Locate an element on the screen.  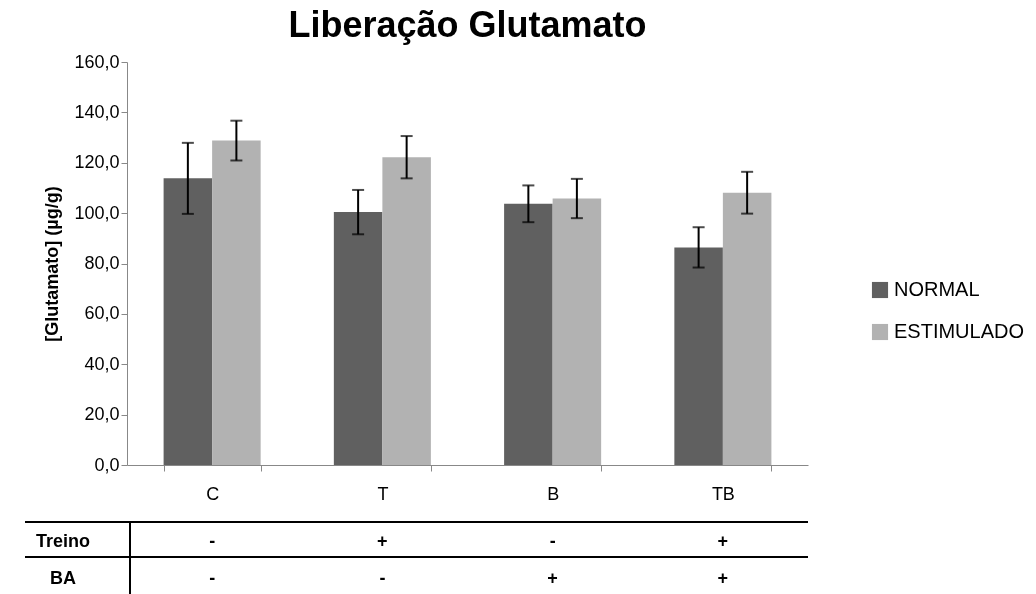
y-tick-label: 60,0 is located at coordinates (102, 313).